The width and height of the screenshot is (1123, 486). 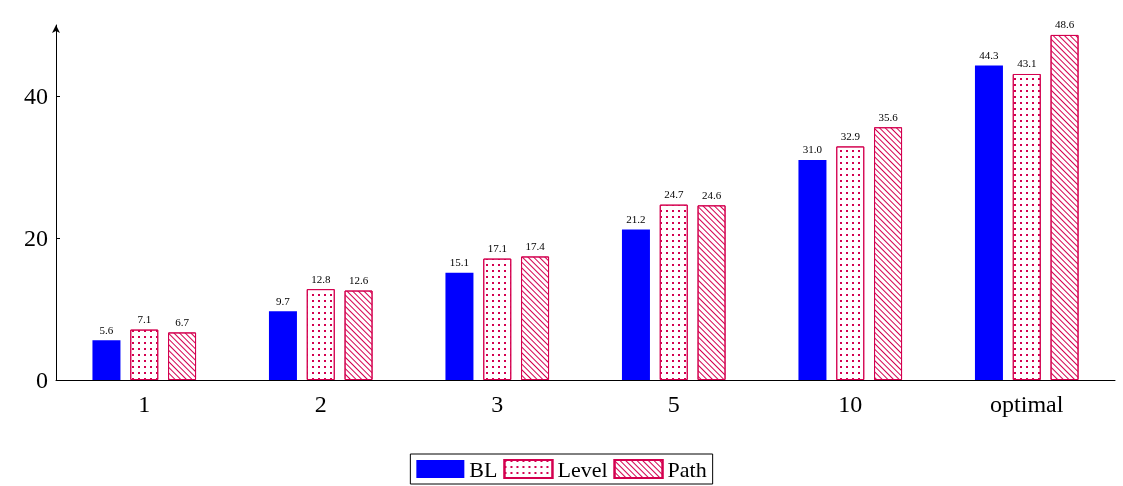 I want to click on legend-label: BL, so click(x=483, y=469).